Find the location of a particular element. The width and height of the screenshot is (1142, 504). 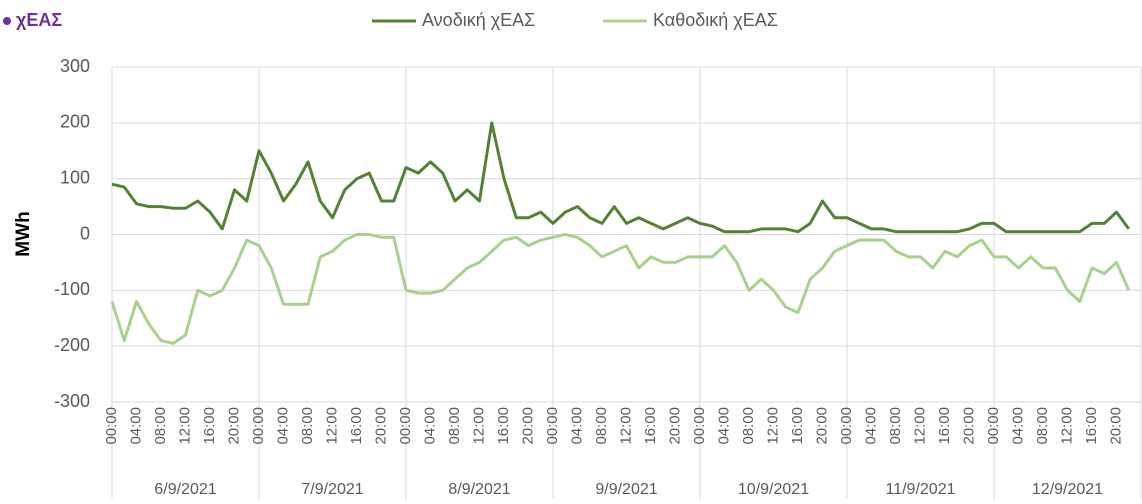

legend-label: Ανοδική χΕΑΣ is located at coordinates (478, 20).